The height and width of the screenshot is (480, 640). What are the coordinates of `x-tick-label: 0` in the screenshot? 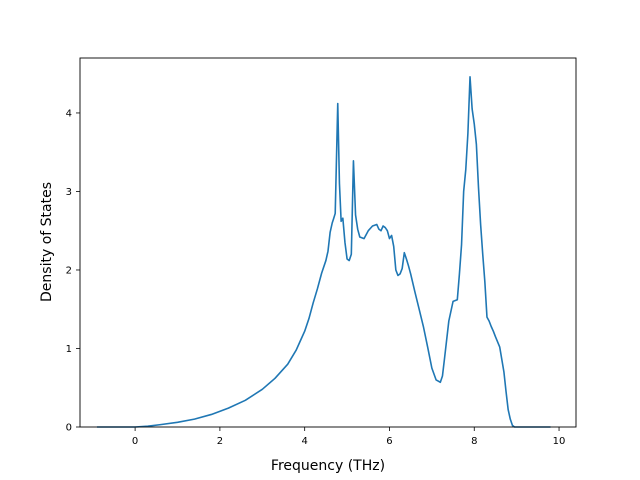 It's located at (135, 441).